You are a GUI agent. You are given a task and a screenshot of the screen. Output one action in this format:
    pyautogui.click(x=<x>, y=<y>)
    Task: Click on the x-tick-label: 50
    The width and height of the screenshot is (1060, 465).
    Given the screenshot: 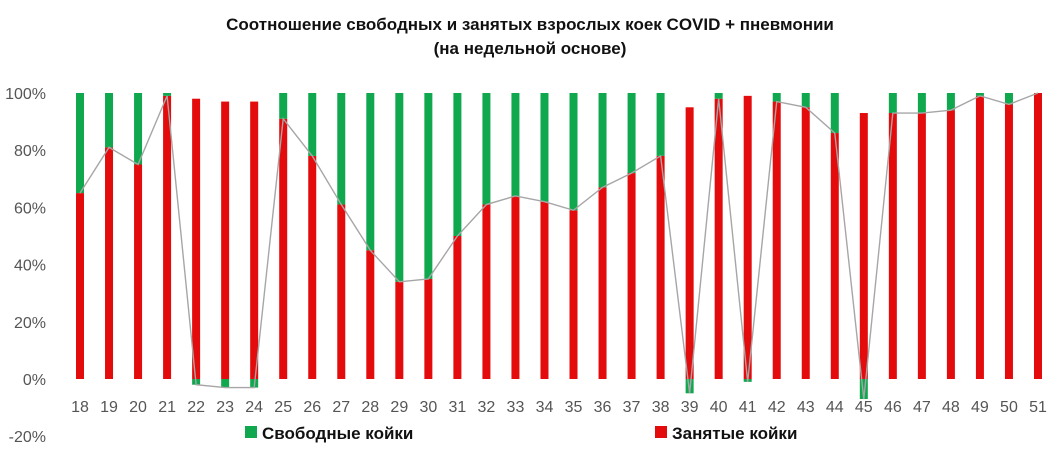 What is the action you would take?
    pyautogui.click(x=1009, y=407)
    